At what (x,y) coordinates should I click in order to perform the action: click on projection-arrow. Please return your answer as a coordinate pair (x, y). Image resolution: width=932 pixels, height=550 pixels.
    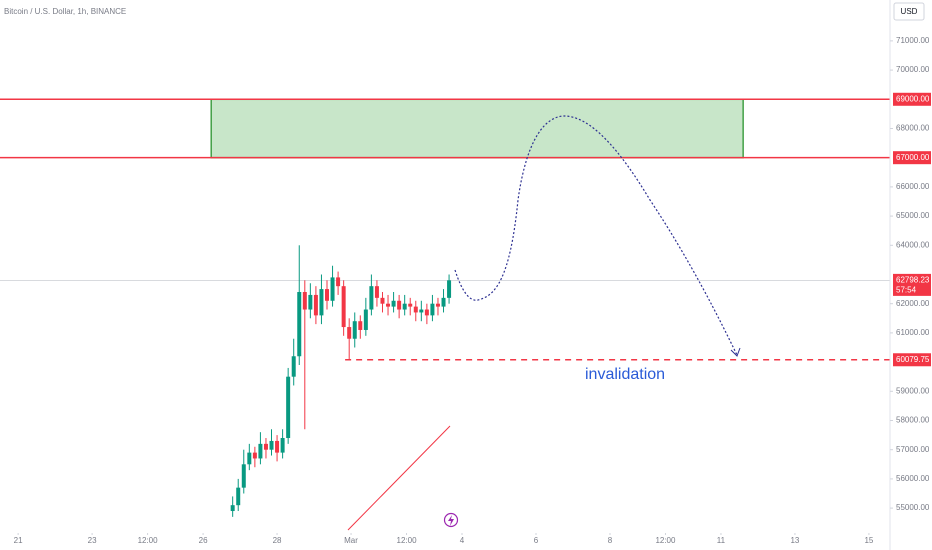
    Looking at the image, I should click on (735, 352).